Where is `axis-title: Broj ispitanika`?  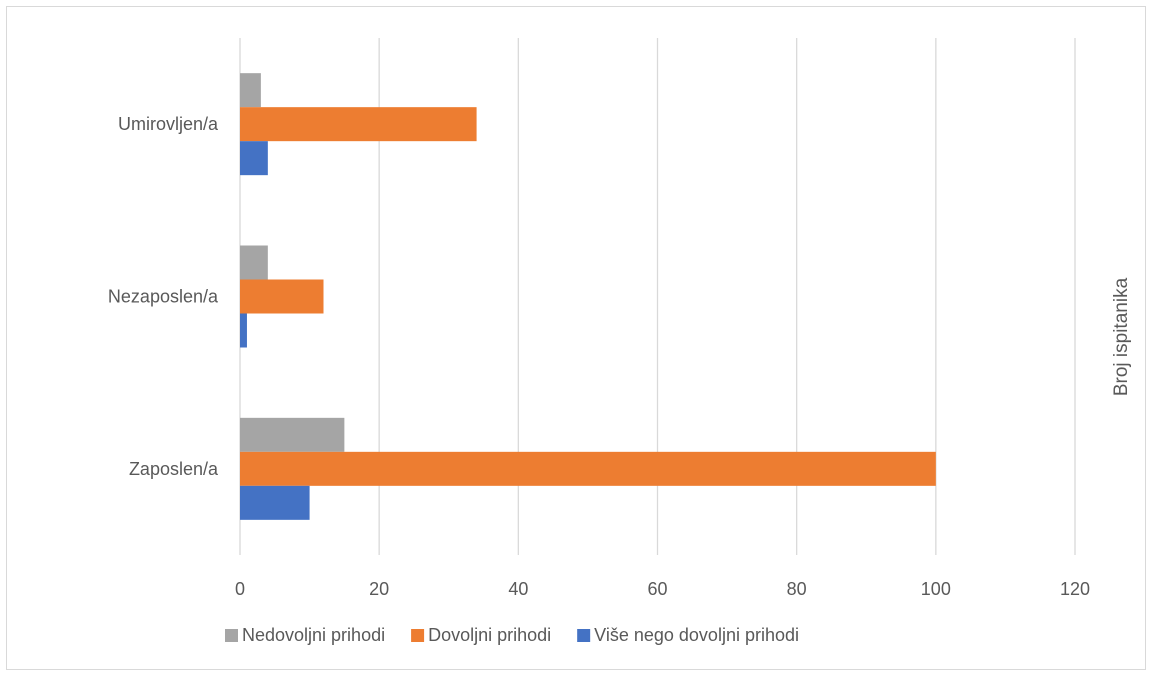
axis-title: Broj ispitanika is located at coordinates (1121, 336).